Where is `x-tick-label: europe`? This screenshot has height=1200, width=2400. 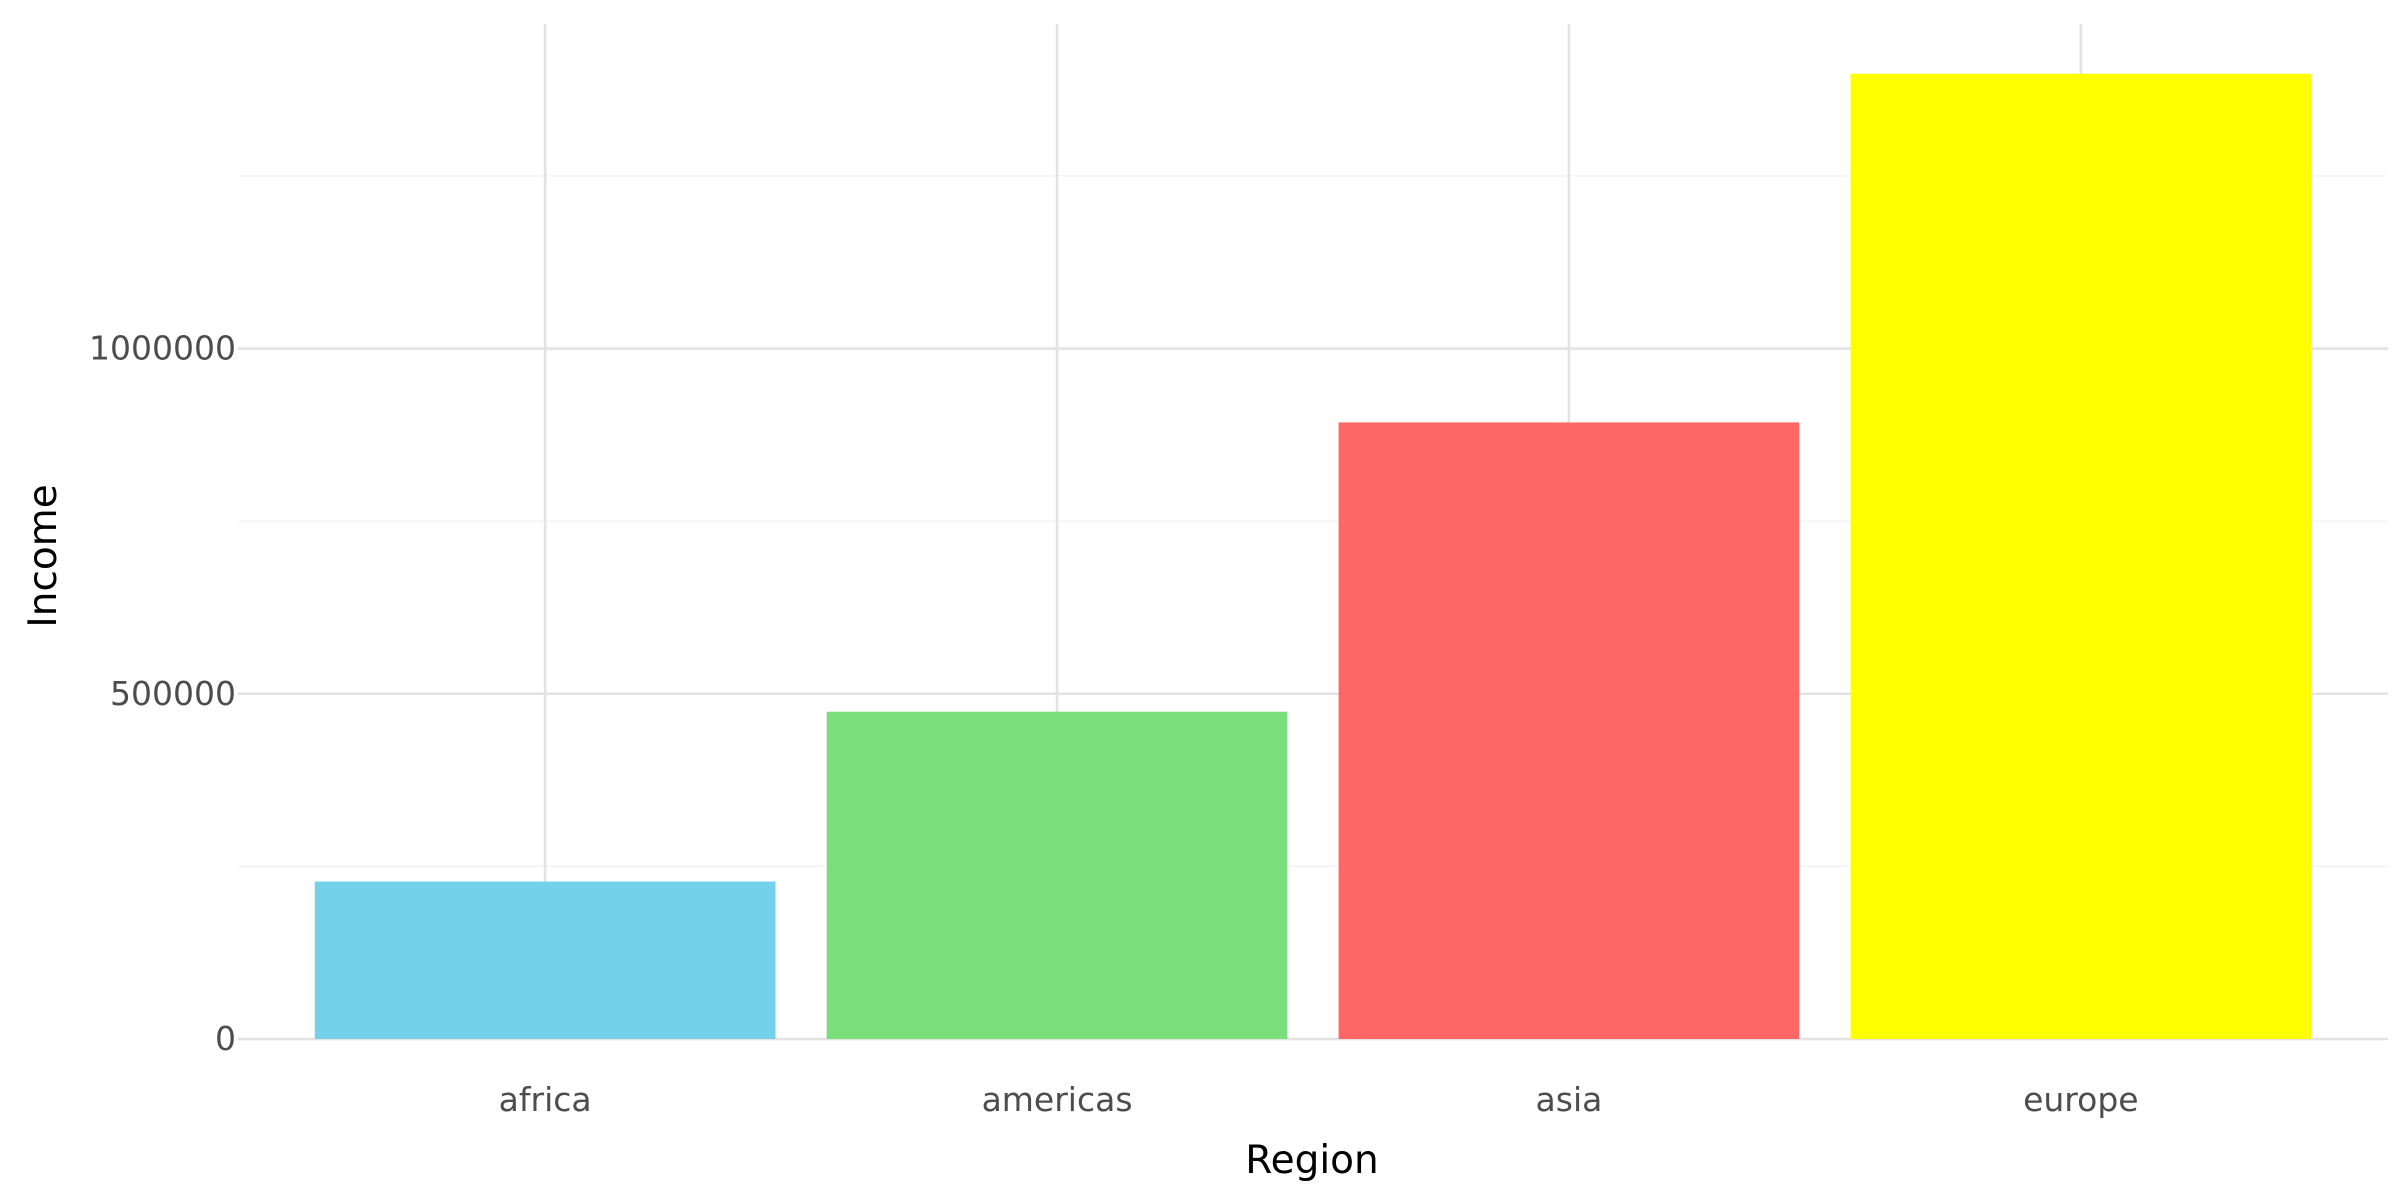
x-tick-label: europe is located at coordinates (2081, 1099).